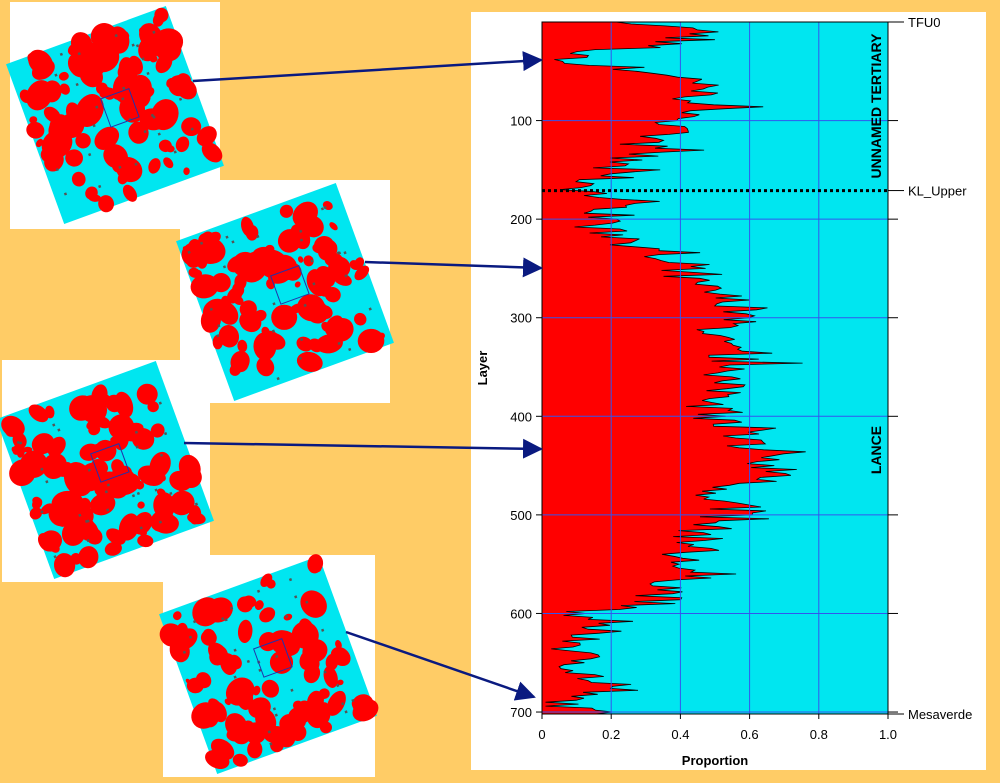 Image resolution: width=1000 pixels, height=783 pixels. I want to click on horizon-label: KL_Upper, so click(937, 191).